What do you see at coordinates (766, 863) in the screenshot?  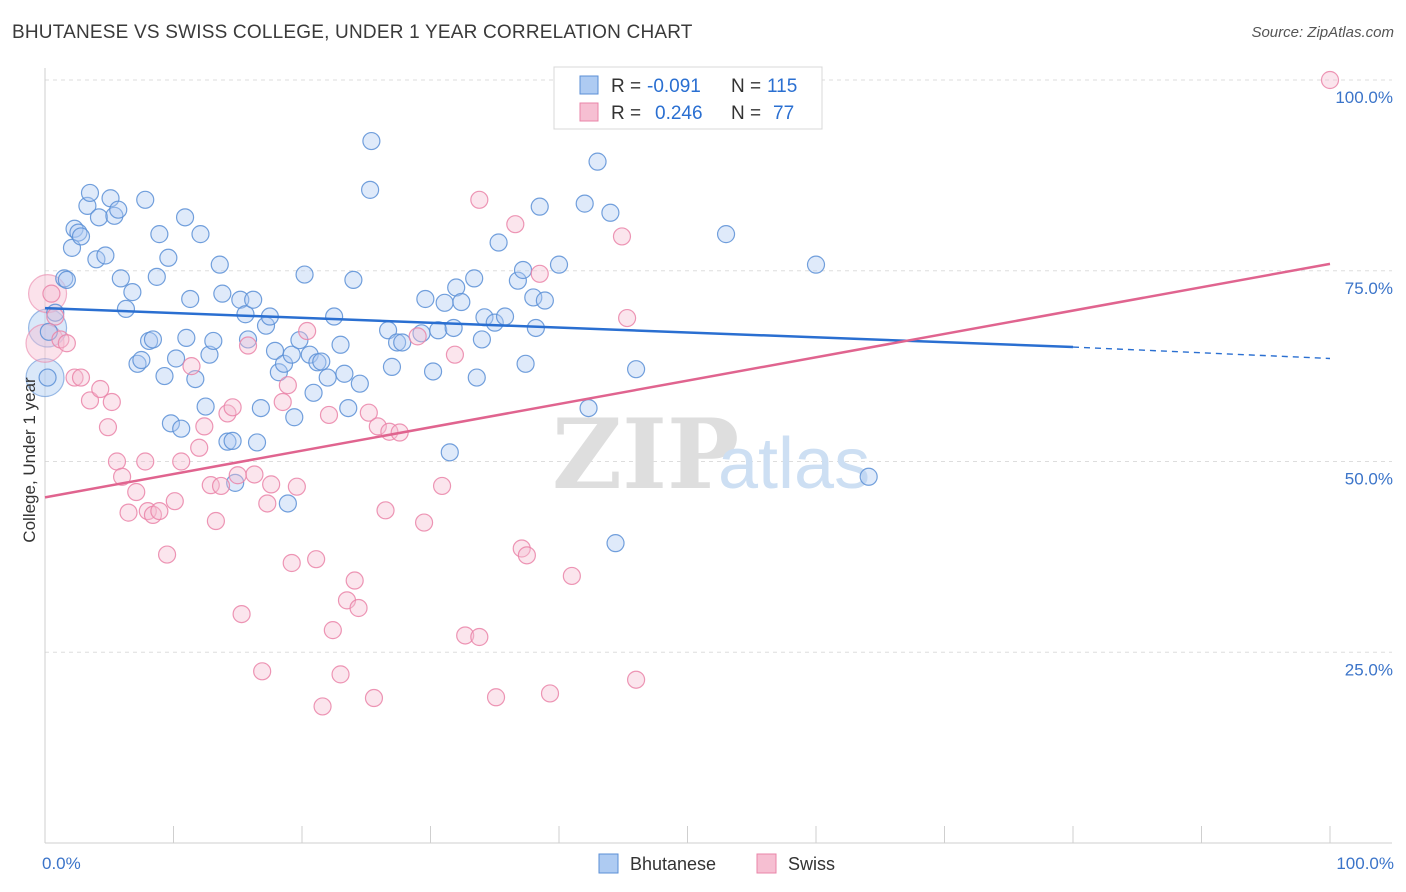 I see `legend-bottom-swatch-swiss` at bounding box center [766, 863].